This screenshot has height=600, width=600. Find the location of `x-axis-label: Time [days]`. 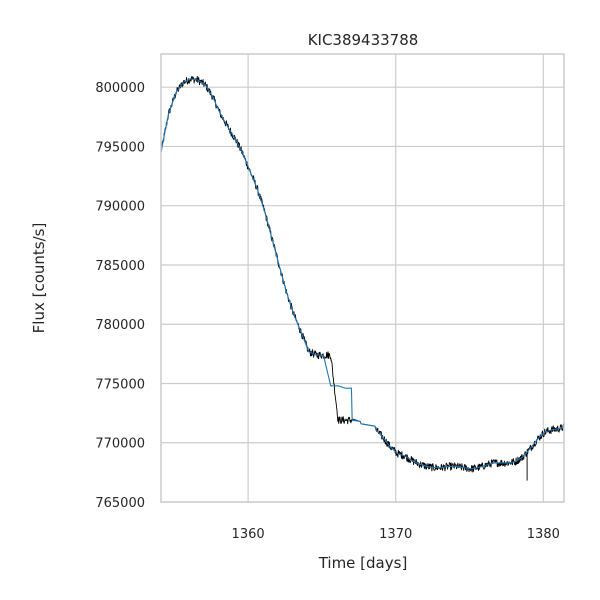

x-axis-label: Time [days] is located at coordinates (363, 563).